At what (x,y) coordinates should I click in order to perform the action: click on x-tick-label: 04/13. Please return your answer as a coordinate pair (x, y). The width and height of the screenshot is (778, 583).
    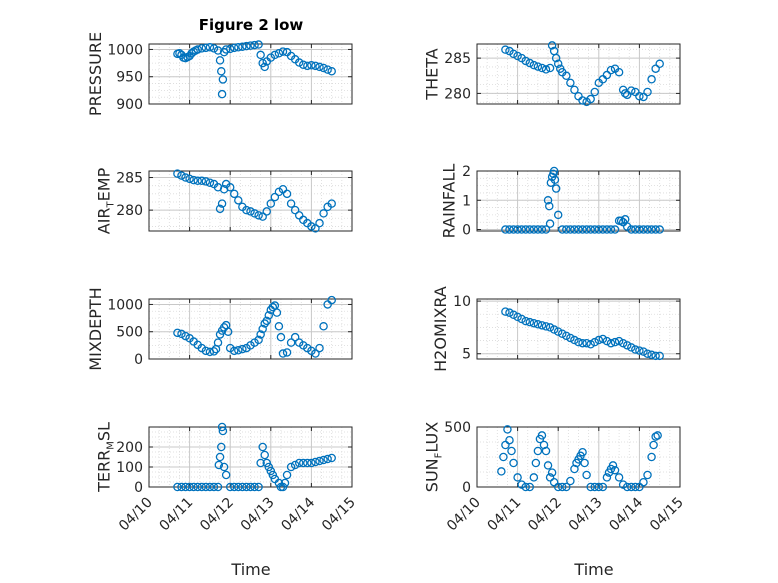
    Looking at the image, I should click on (586, 515).